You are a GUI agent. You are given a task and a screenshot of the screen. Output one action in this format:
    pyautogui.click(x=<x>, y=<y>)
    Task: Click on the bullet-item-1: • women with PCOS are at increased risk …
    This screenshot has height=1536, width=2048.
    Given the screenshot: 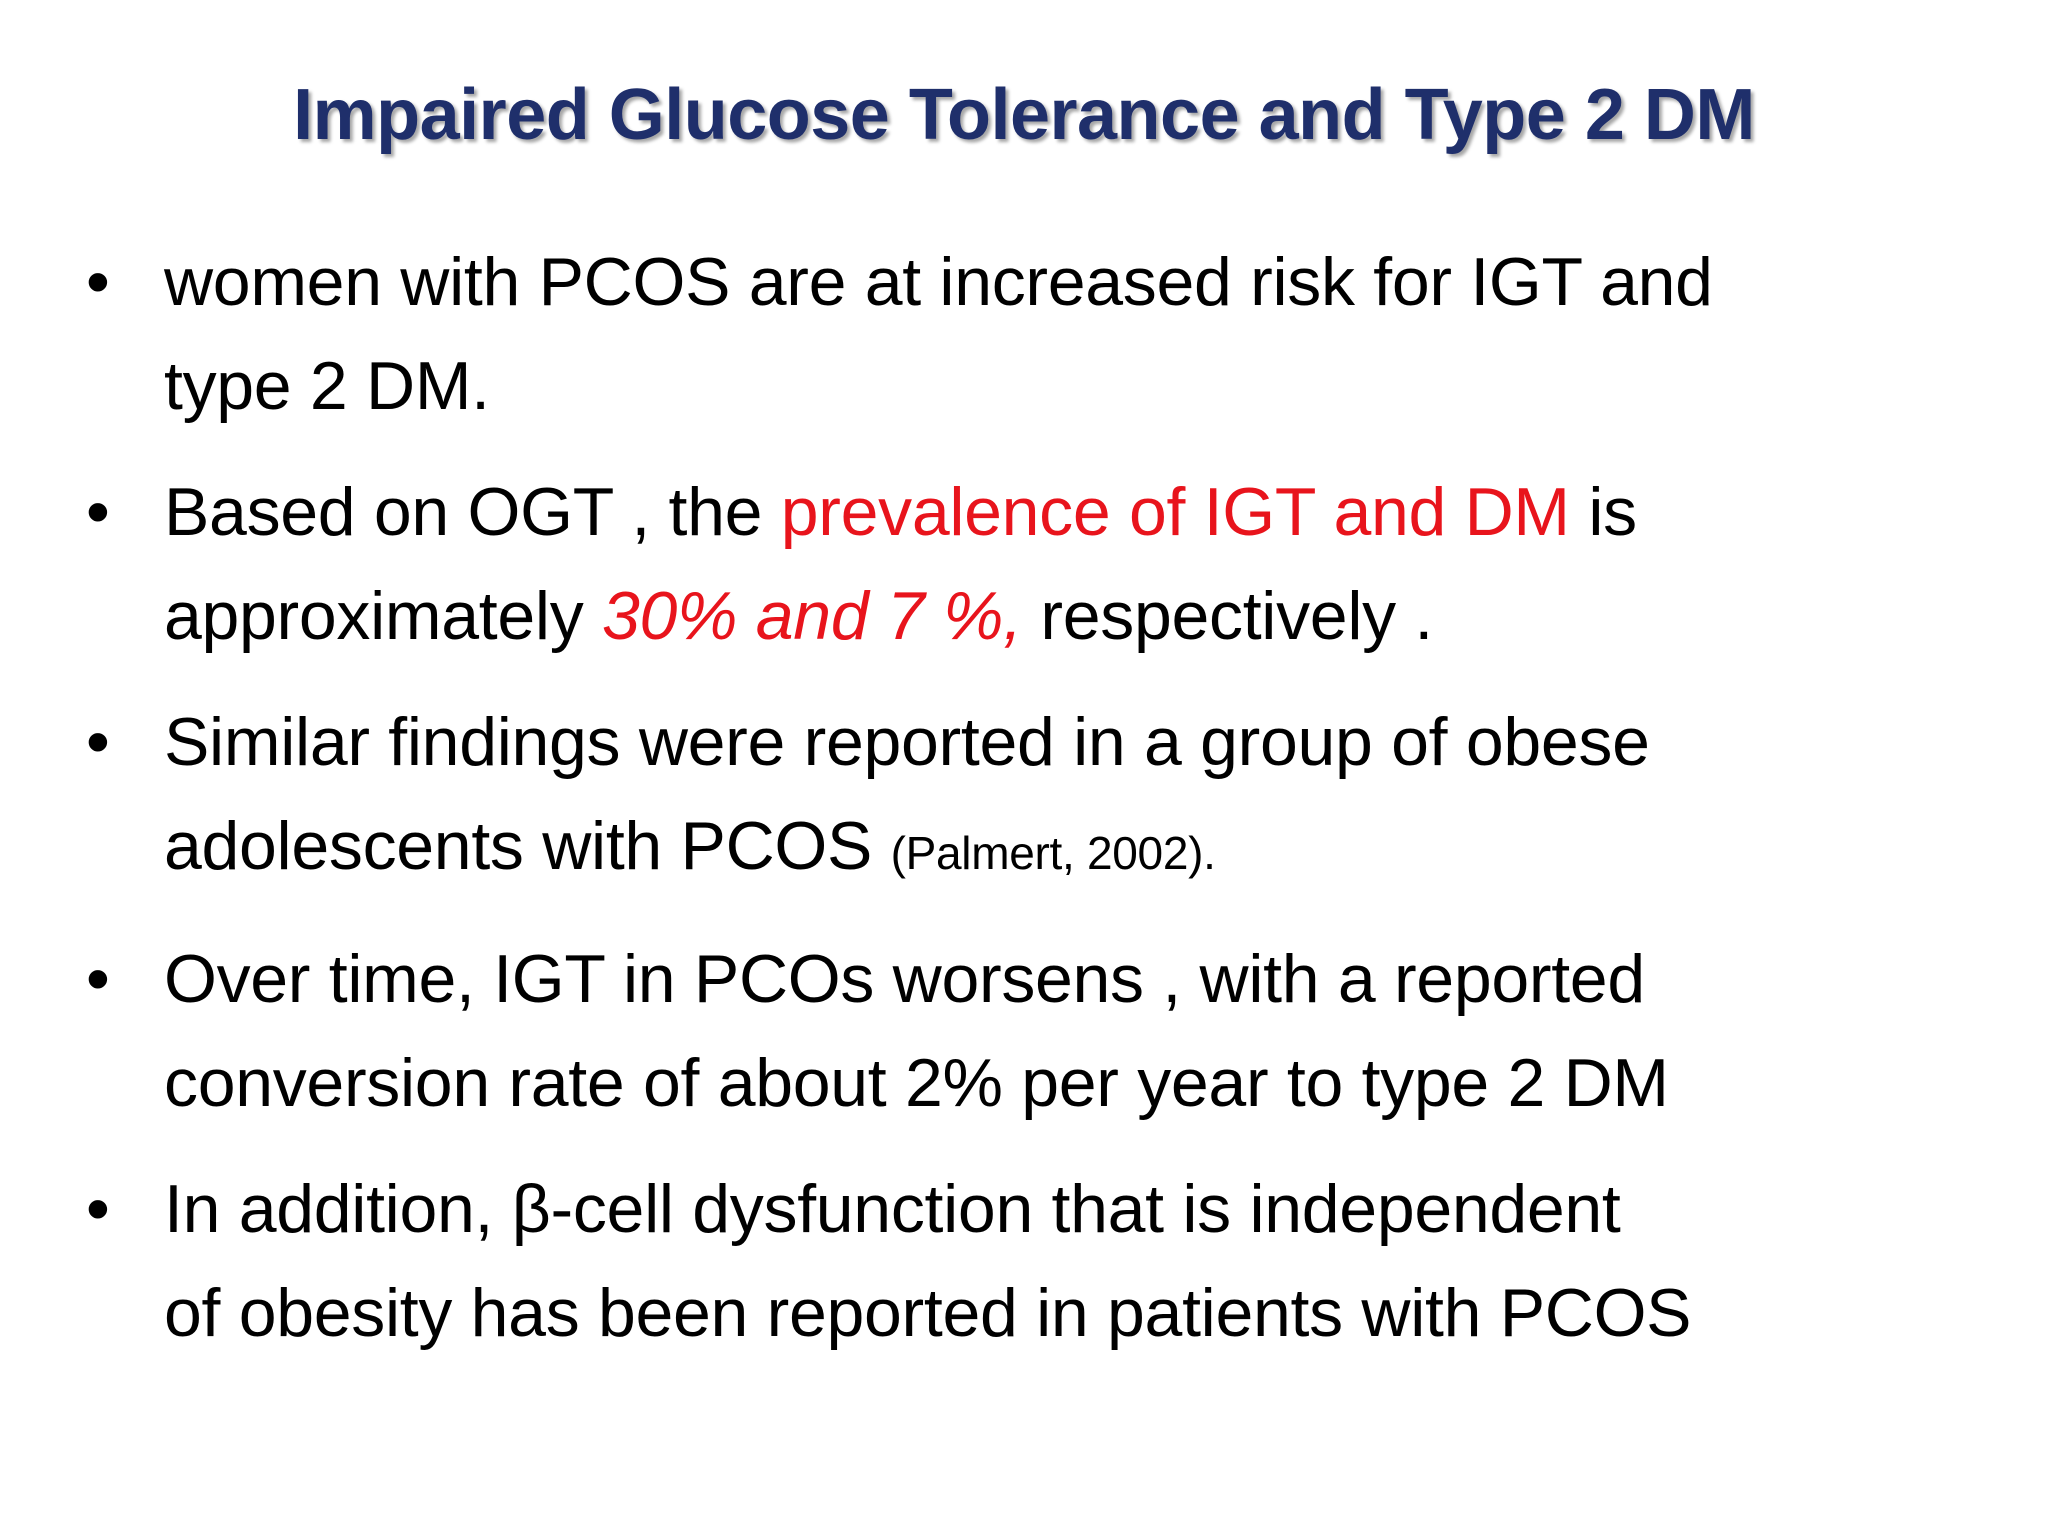 What is the action you would take?
    pyautogui.click(x=1024, y=334)
    